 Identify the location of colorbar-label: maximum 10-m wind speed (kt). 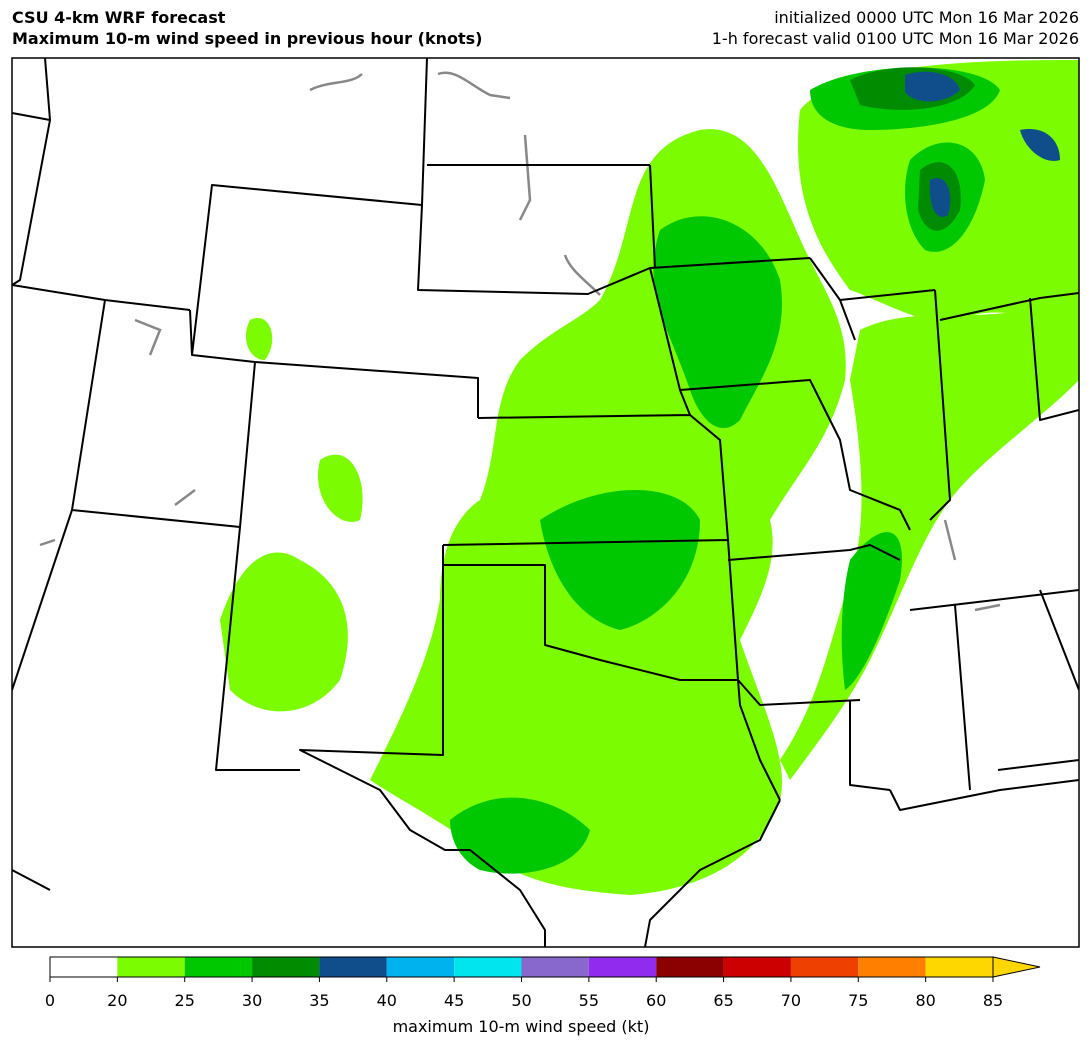
(521, 1026).